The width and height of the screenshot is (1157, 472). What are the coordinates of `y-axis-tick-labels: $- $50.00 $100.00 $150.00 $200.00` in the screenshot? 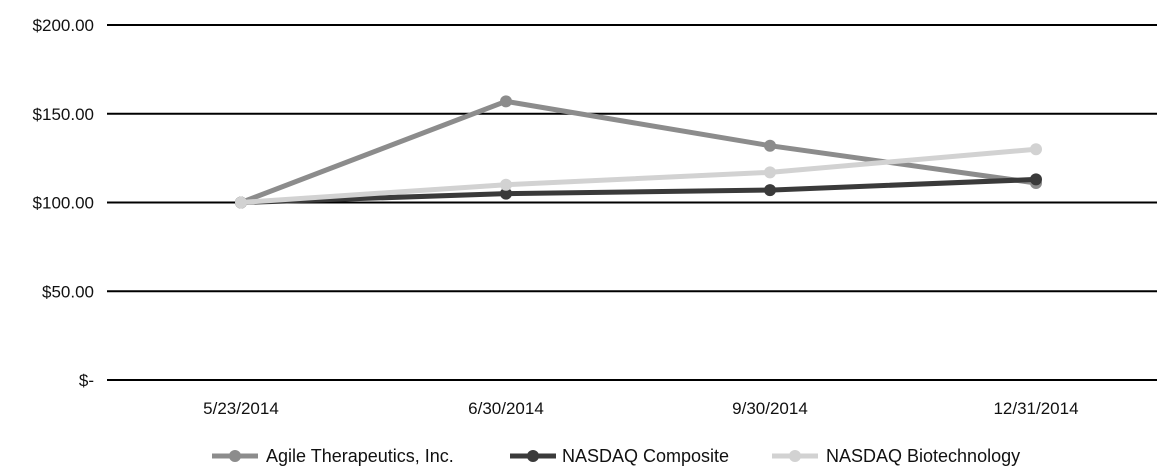 It's located at (63, 203).